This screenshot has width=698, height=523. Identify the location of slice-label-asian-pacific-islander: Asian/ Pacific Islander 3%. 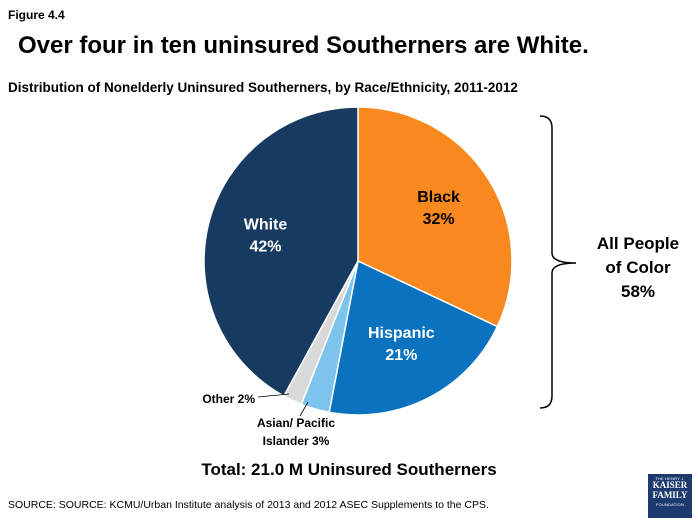
(296, 432).